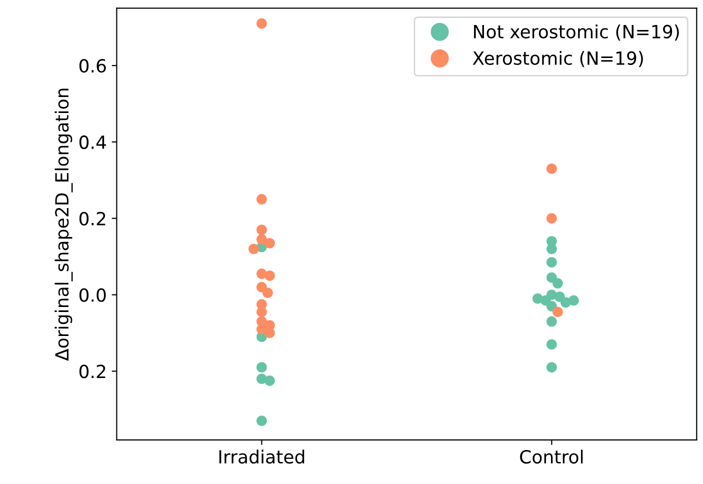  I want to click on x-tick-label: Control, so click(551, 457).